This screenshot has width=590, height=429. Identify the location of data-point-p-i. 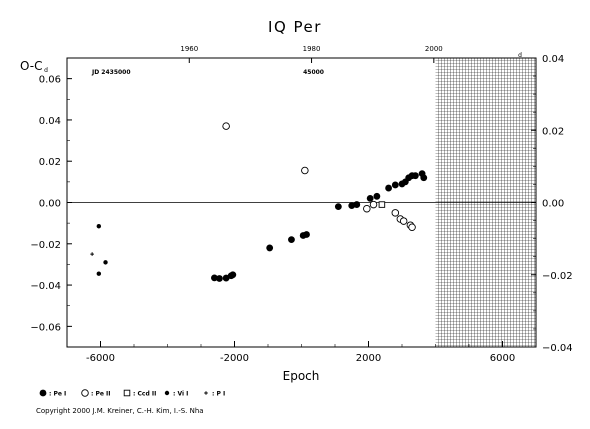
(92, 254).